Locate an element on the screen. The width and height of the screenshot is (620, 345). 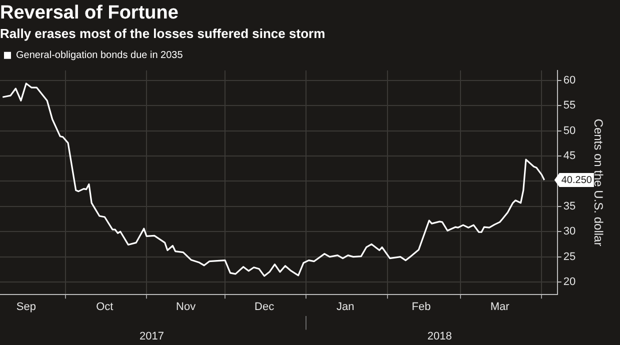
x-tick-label: Nov is located at coordinates (186, 307).